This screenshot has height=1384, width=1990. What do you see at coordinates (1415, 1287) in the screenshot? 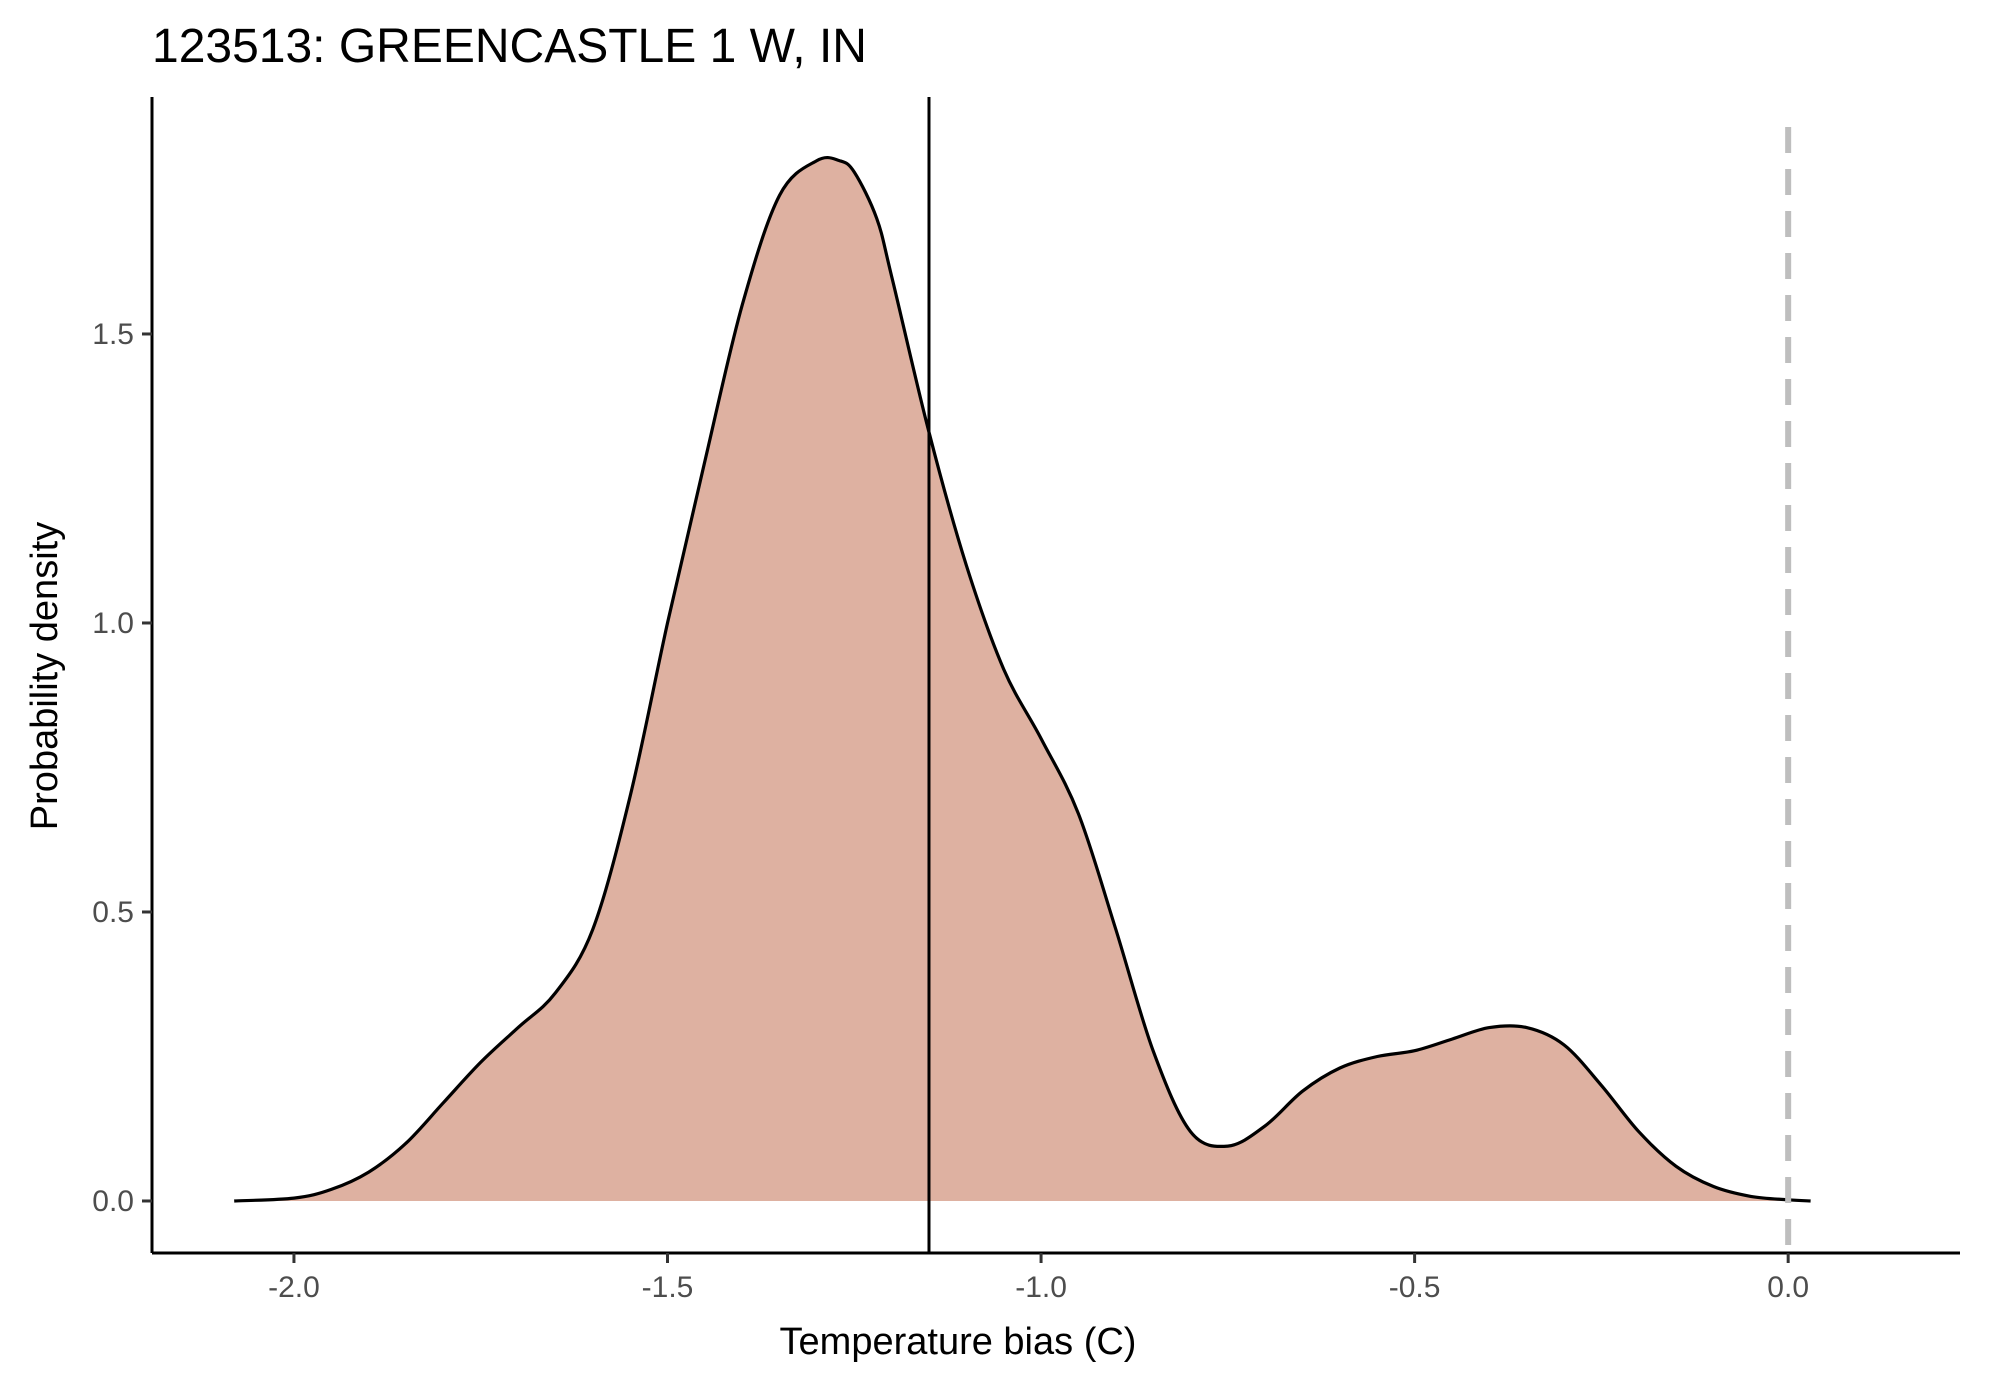
I see `x-tick-label: -0.5` at bounding box center [1415, 1287].